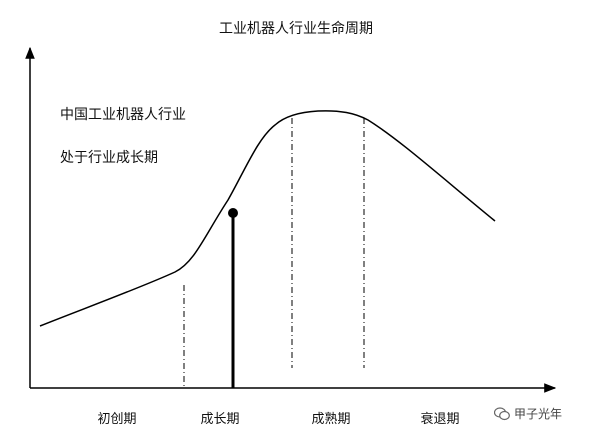 The height and width of the screenshot is (443, 592). Describe the element at coordinates (331, 419) in the screenshot. I see `stage-label-maturity: 成熟期` at that location.